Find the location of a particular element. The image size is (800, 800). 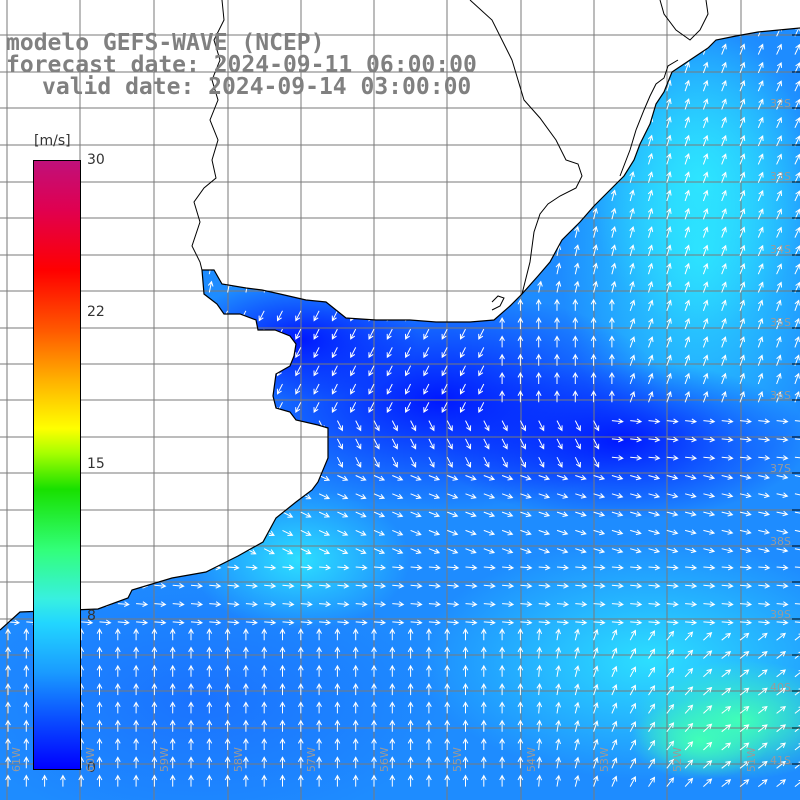

latitude-label: 39S is located at coordinates (780, 614).